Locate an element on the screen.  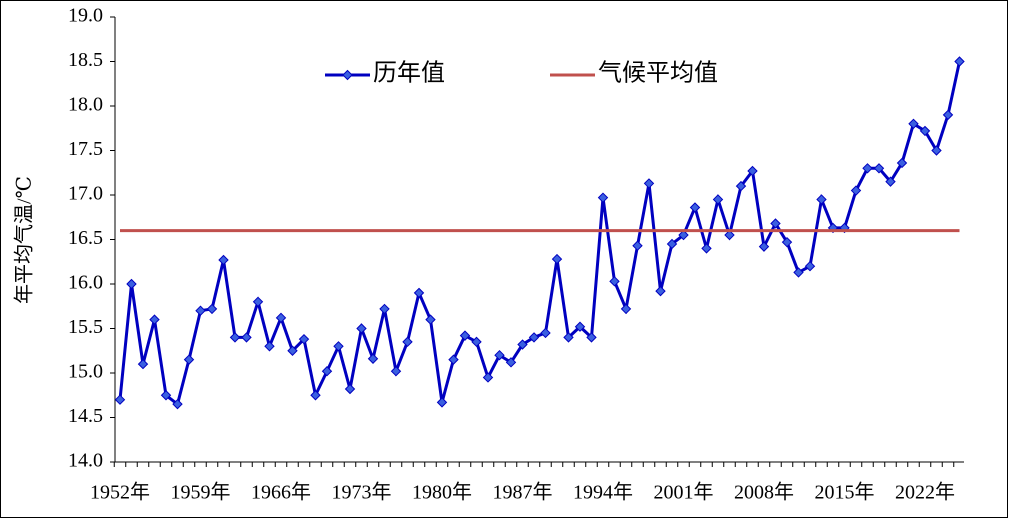
x-tick-label: 1987年 is located at coordinates (523, 492).